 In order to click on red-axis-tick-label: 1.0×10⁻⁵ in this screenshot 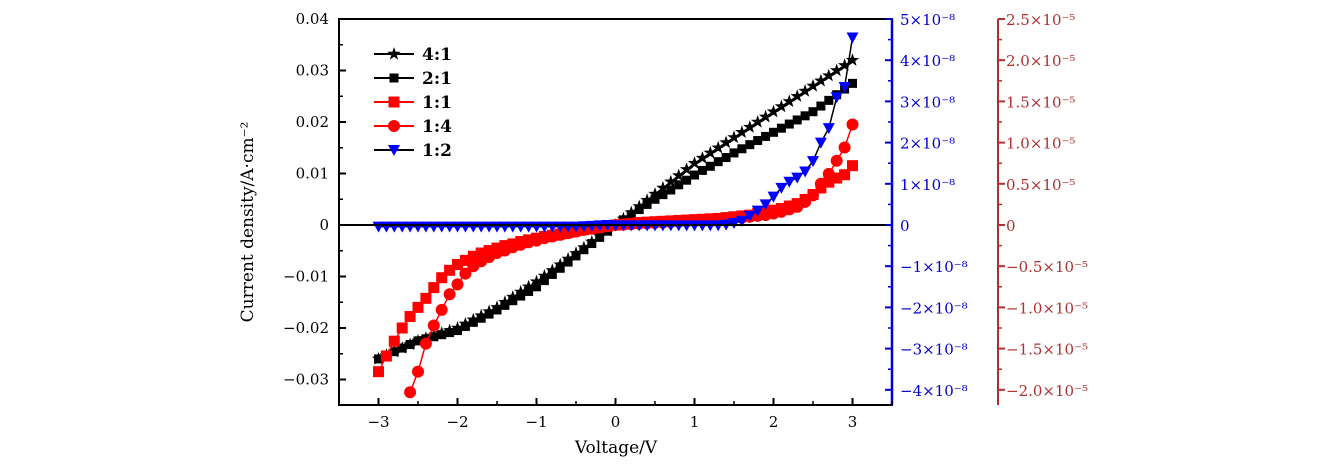, I will do `click(1040, 144)`.